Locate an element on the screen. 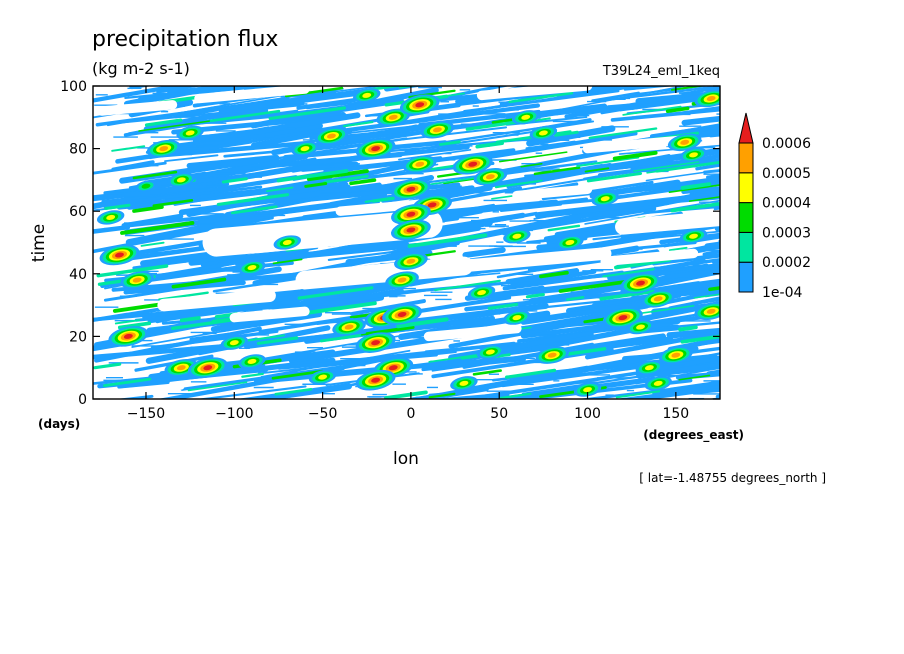 The height and width of the screenshot is (654, 904). colorbar-label: 0.0004 is located at coordinates (786, 204).